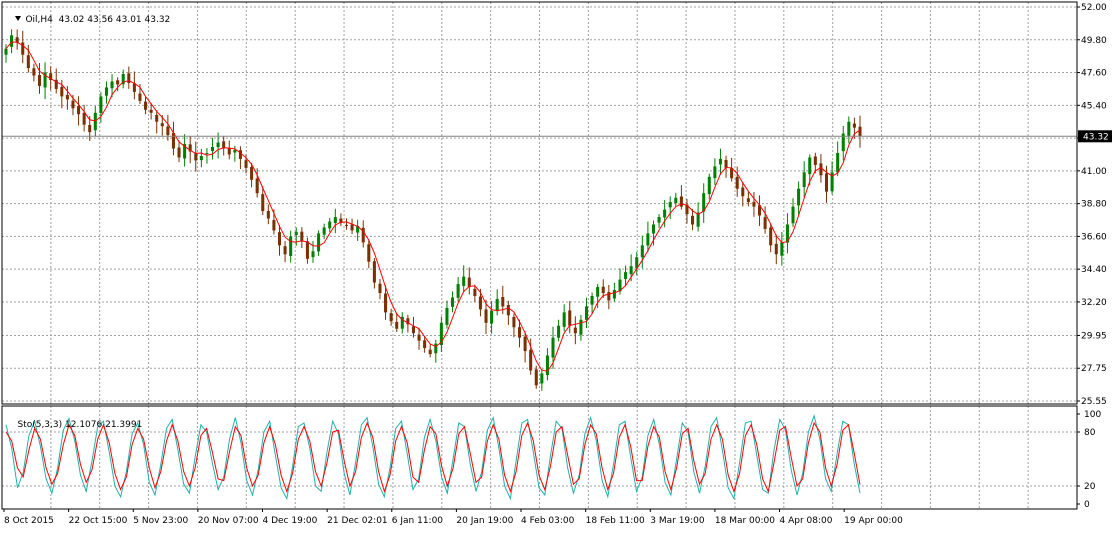 The height and width of the screenshot is (534, 1119). Describe the element at coordinates (290, 521) in the screenshot. I see `x-tick-label: 4 Dec 19:00` at that location.